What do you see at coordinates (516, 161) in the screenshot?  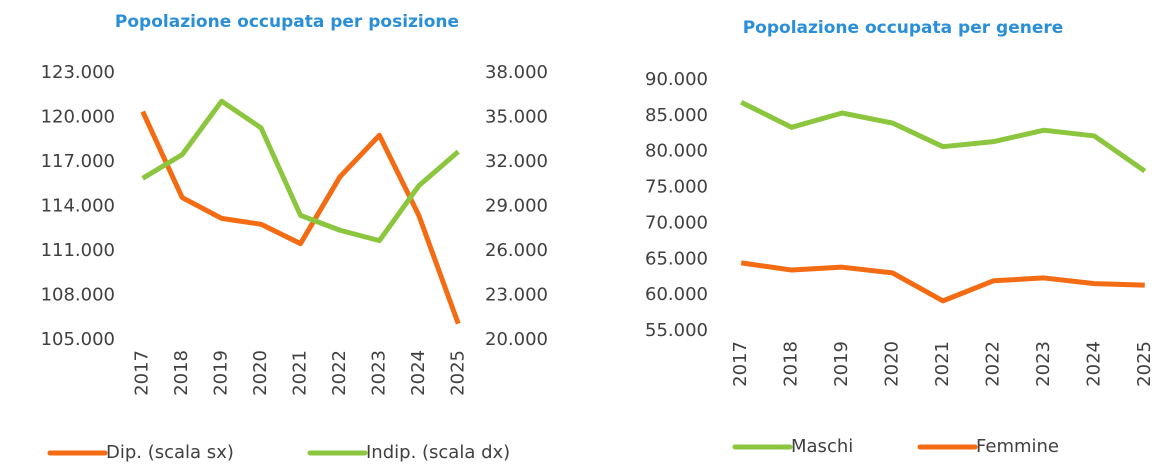 I see `y2-tick-label: 32.000` at bounding box center [516, 161].